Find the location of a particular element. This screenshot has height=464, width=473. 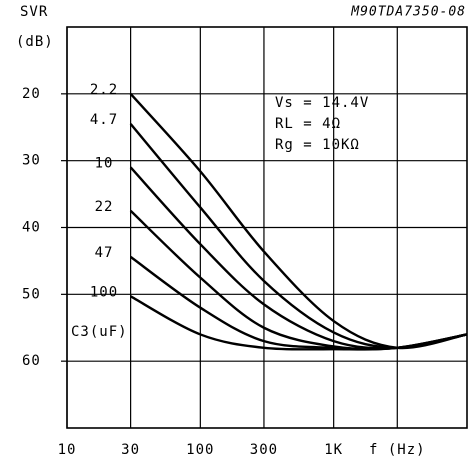

curve-label: 10 is located at coordinates (104, 163).